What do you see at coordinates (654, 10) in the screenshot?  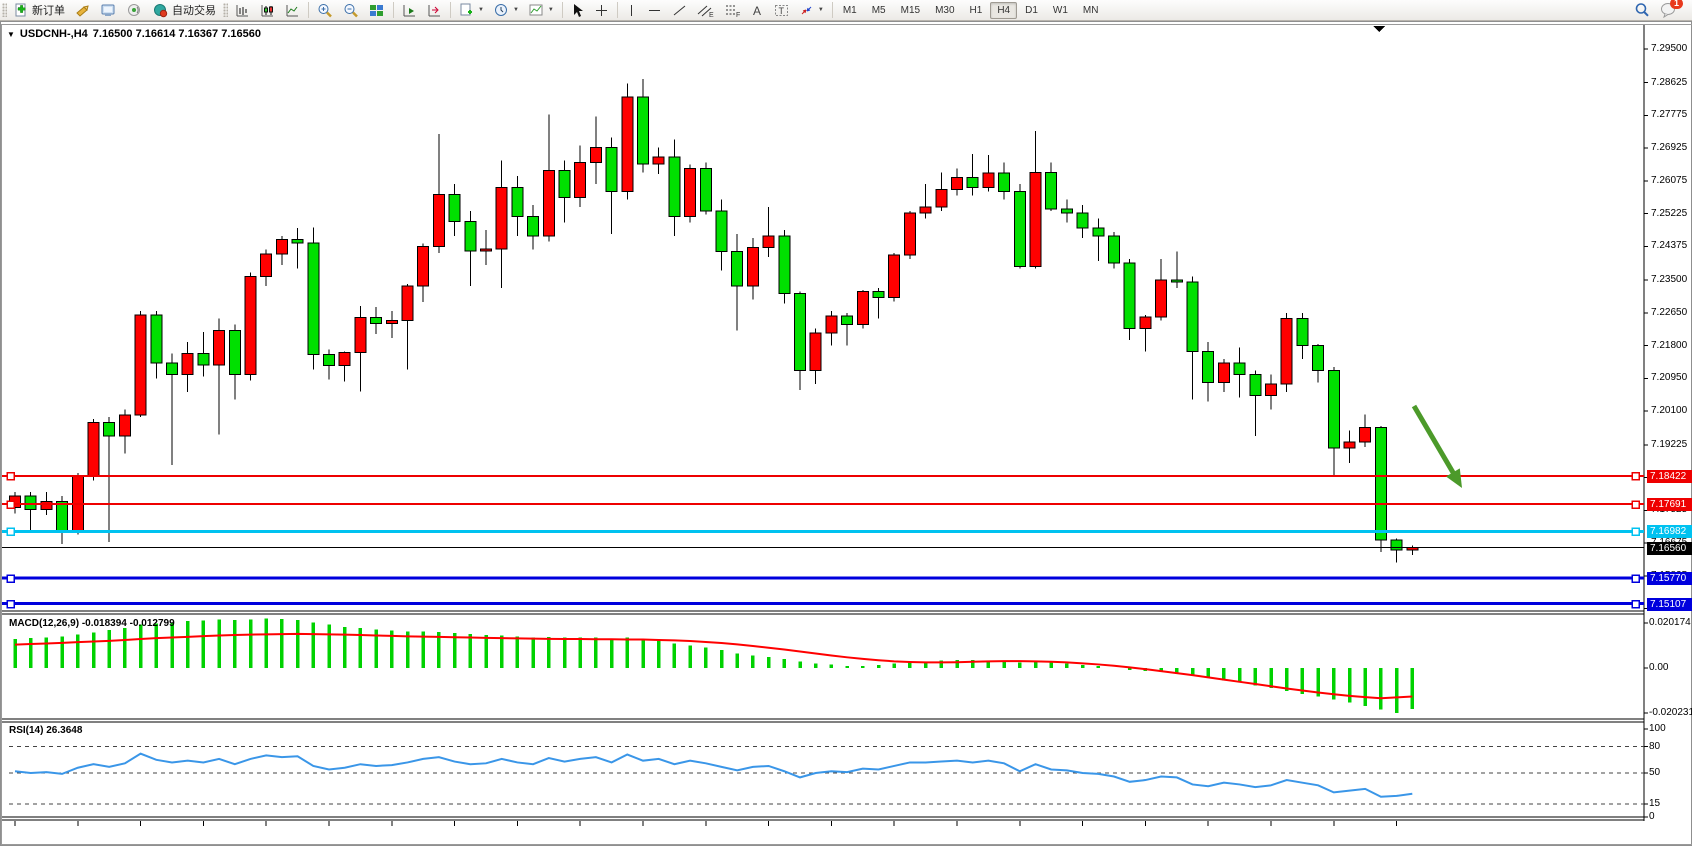 I see `horizontal-line-tool-button` at bounding box center [654, 10].